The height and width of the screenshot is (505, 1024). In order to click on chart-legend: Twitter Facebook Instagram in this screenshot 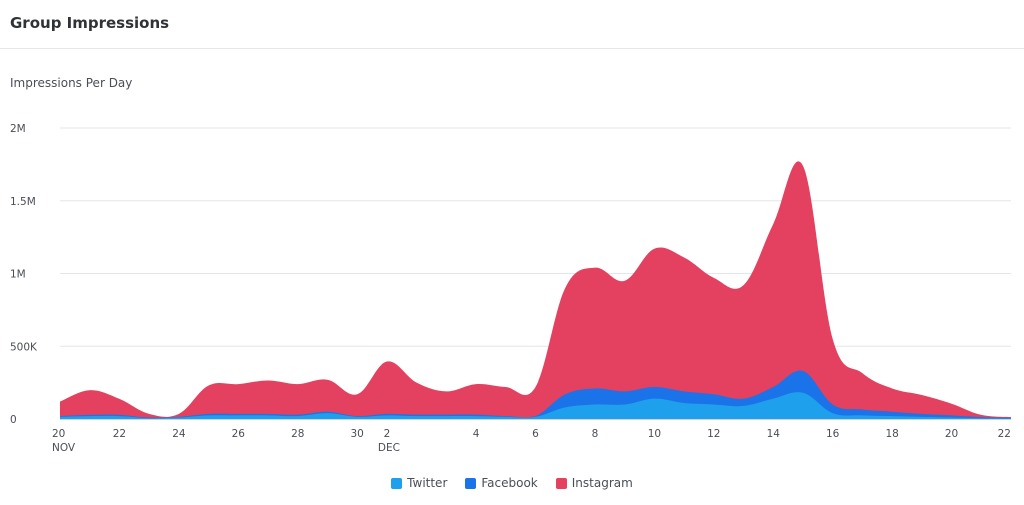, I will do `click(512, 483)`.